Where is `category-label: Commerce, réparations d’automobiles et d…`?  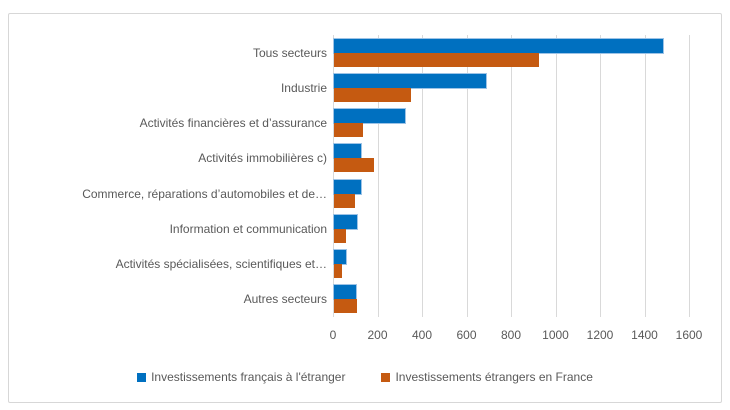
category-label: Commerce, réparations d’automobiles et d… is located at coordinates (204, 193).